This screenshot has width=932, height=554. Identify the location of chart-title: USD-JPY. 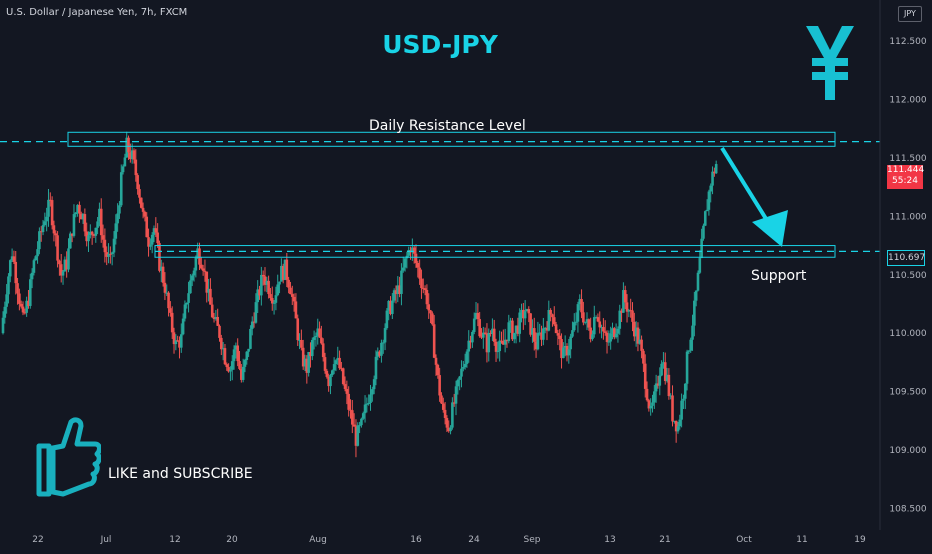
(440, 44).